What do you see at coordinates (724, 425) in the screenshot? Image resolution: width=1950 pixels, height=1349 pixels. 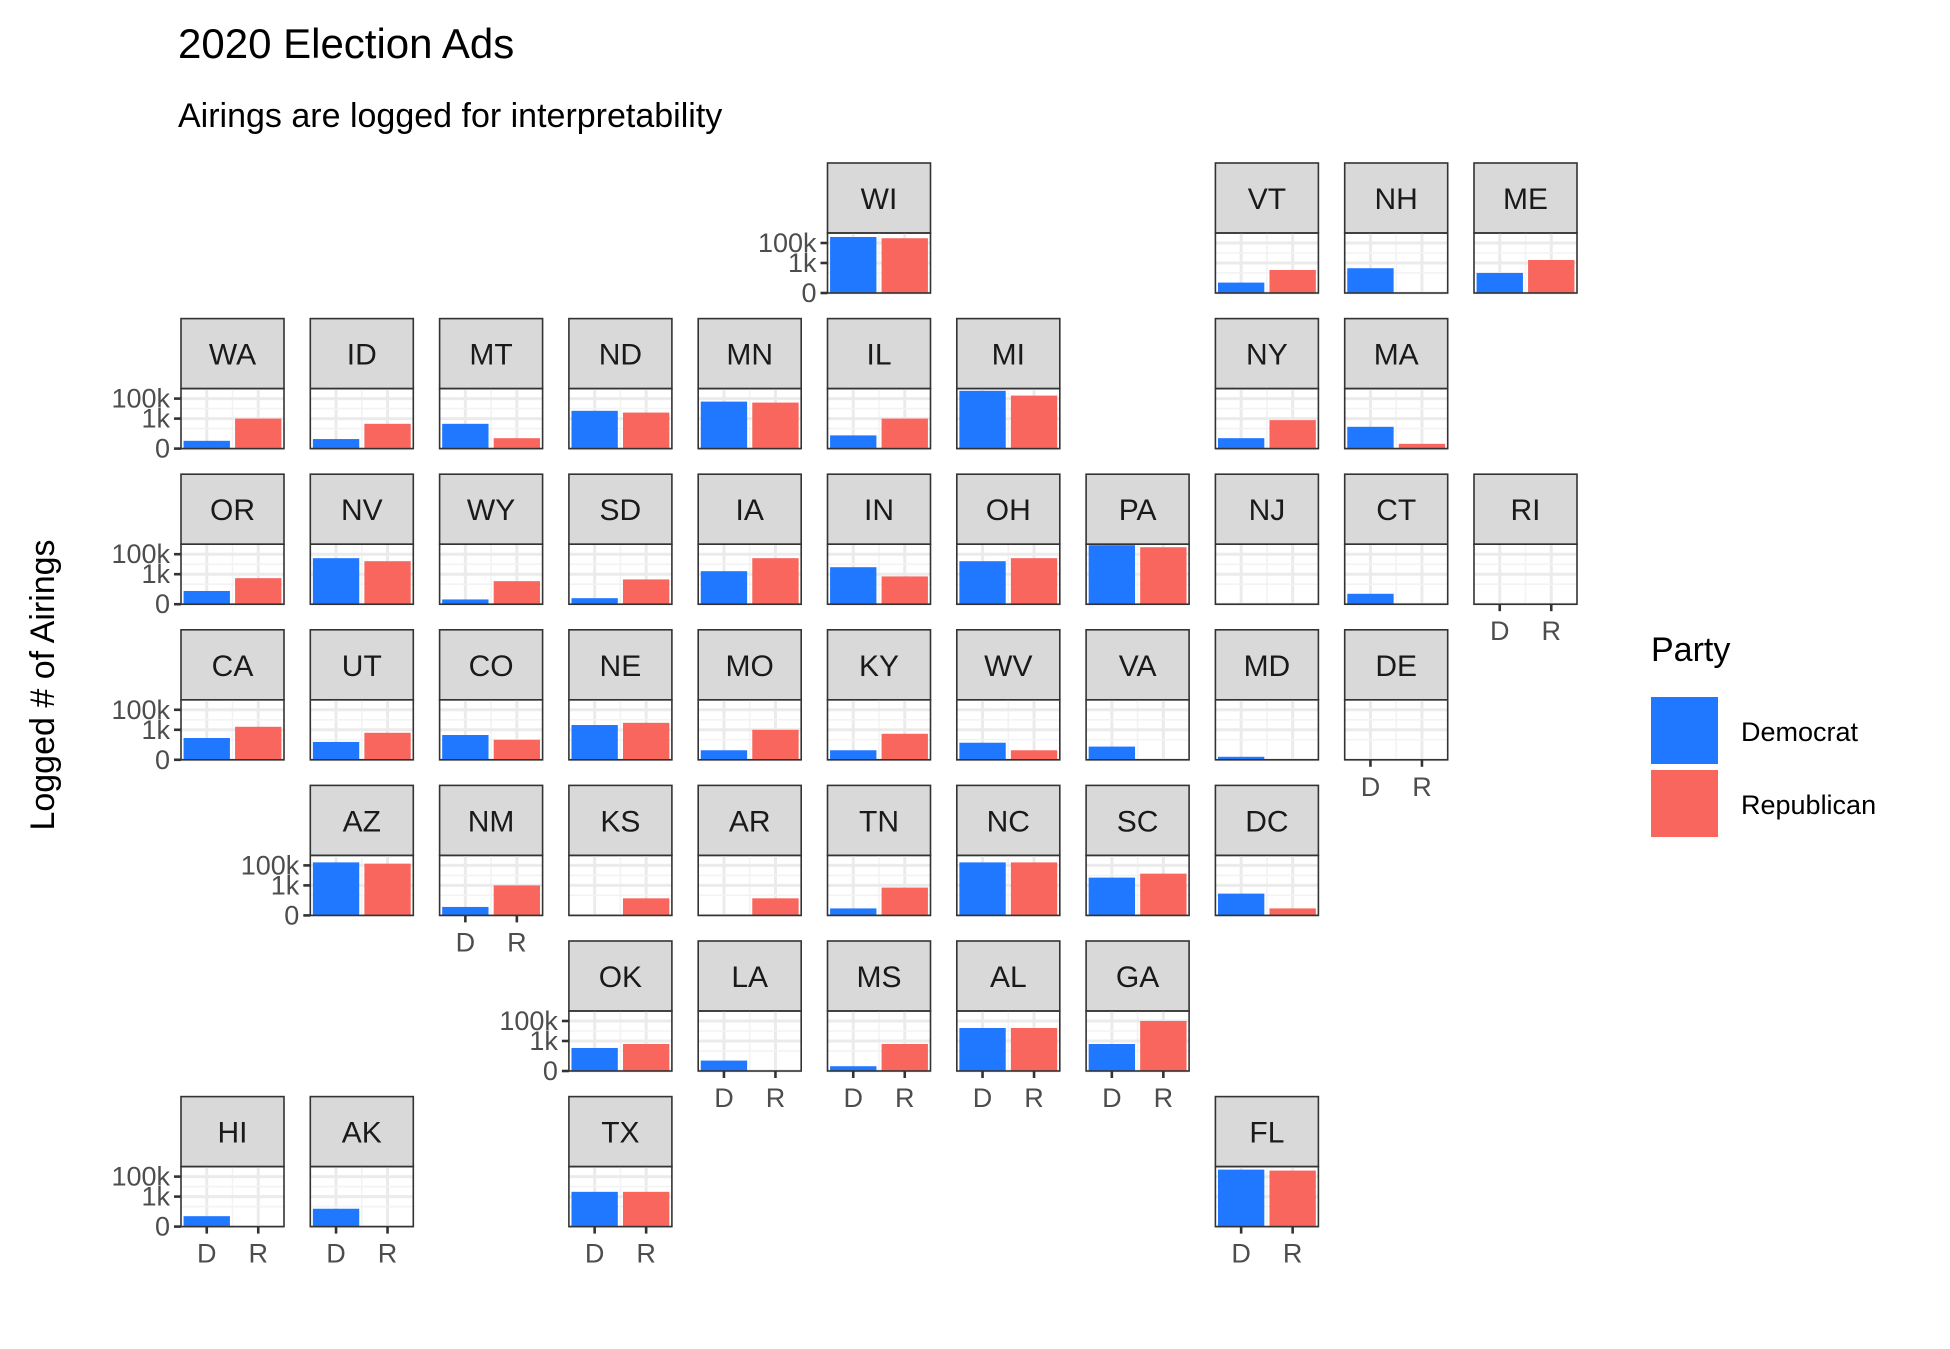 I see `bar-mn-d` at bounding box center [724, 425].